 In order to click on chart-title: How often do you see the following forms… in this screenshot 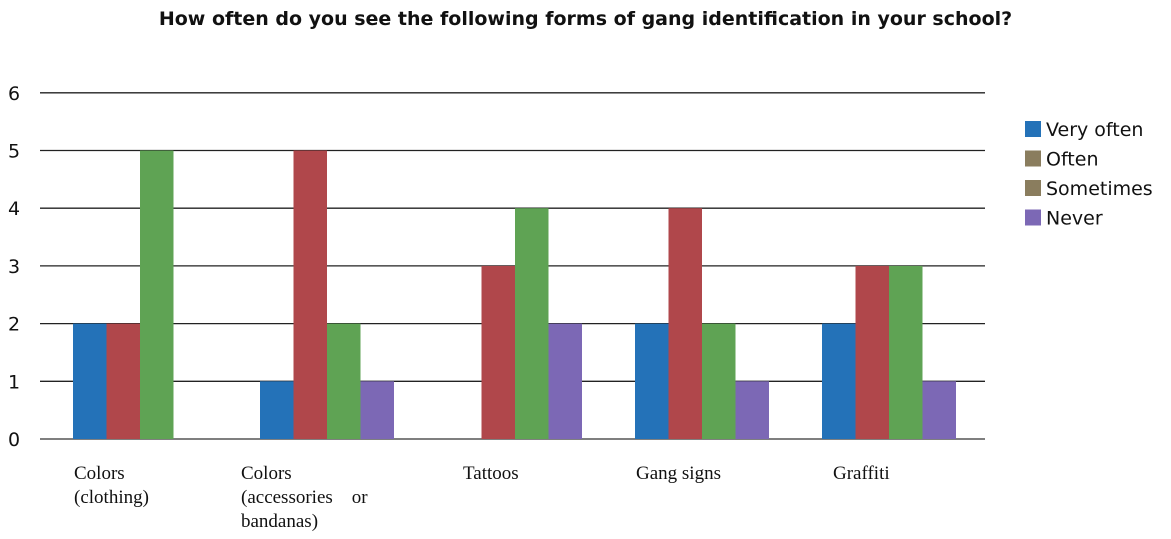, I will do `click(585, 19)`.